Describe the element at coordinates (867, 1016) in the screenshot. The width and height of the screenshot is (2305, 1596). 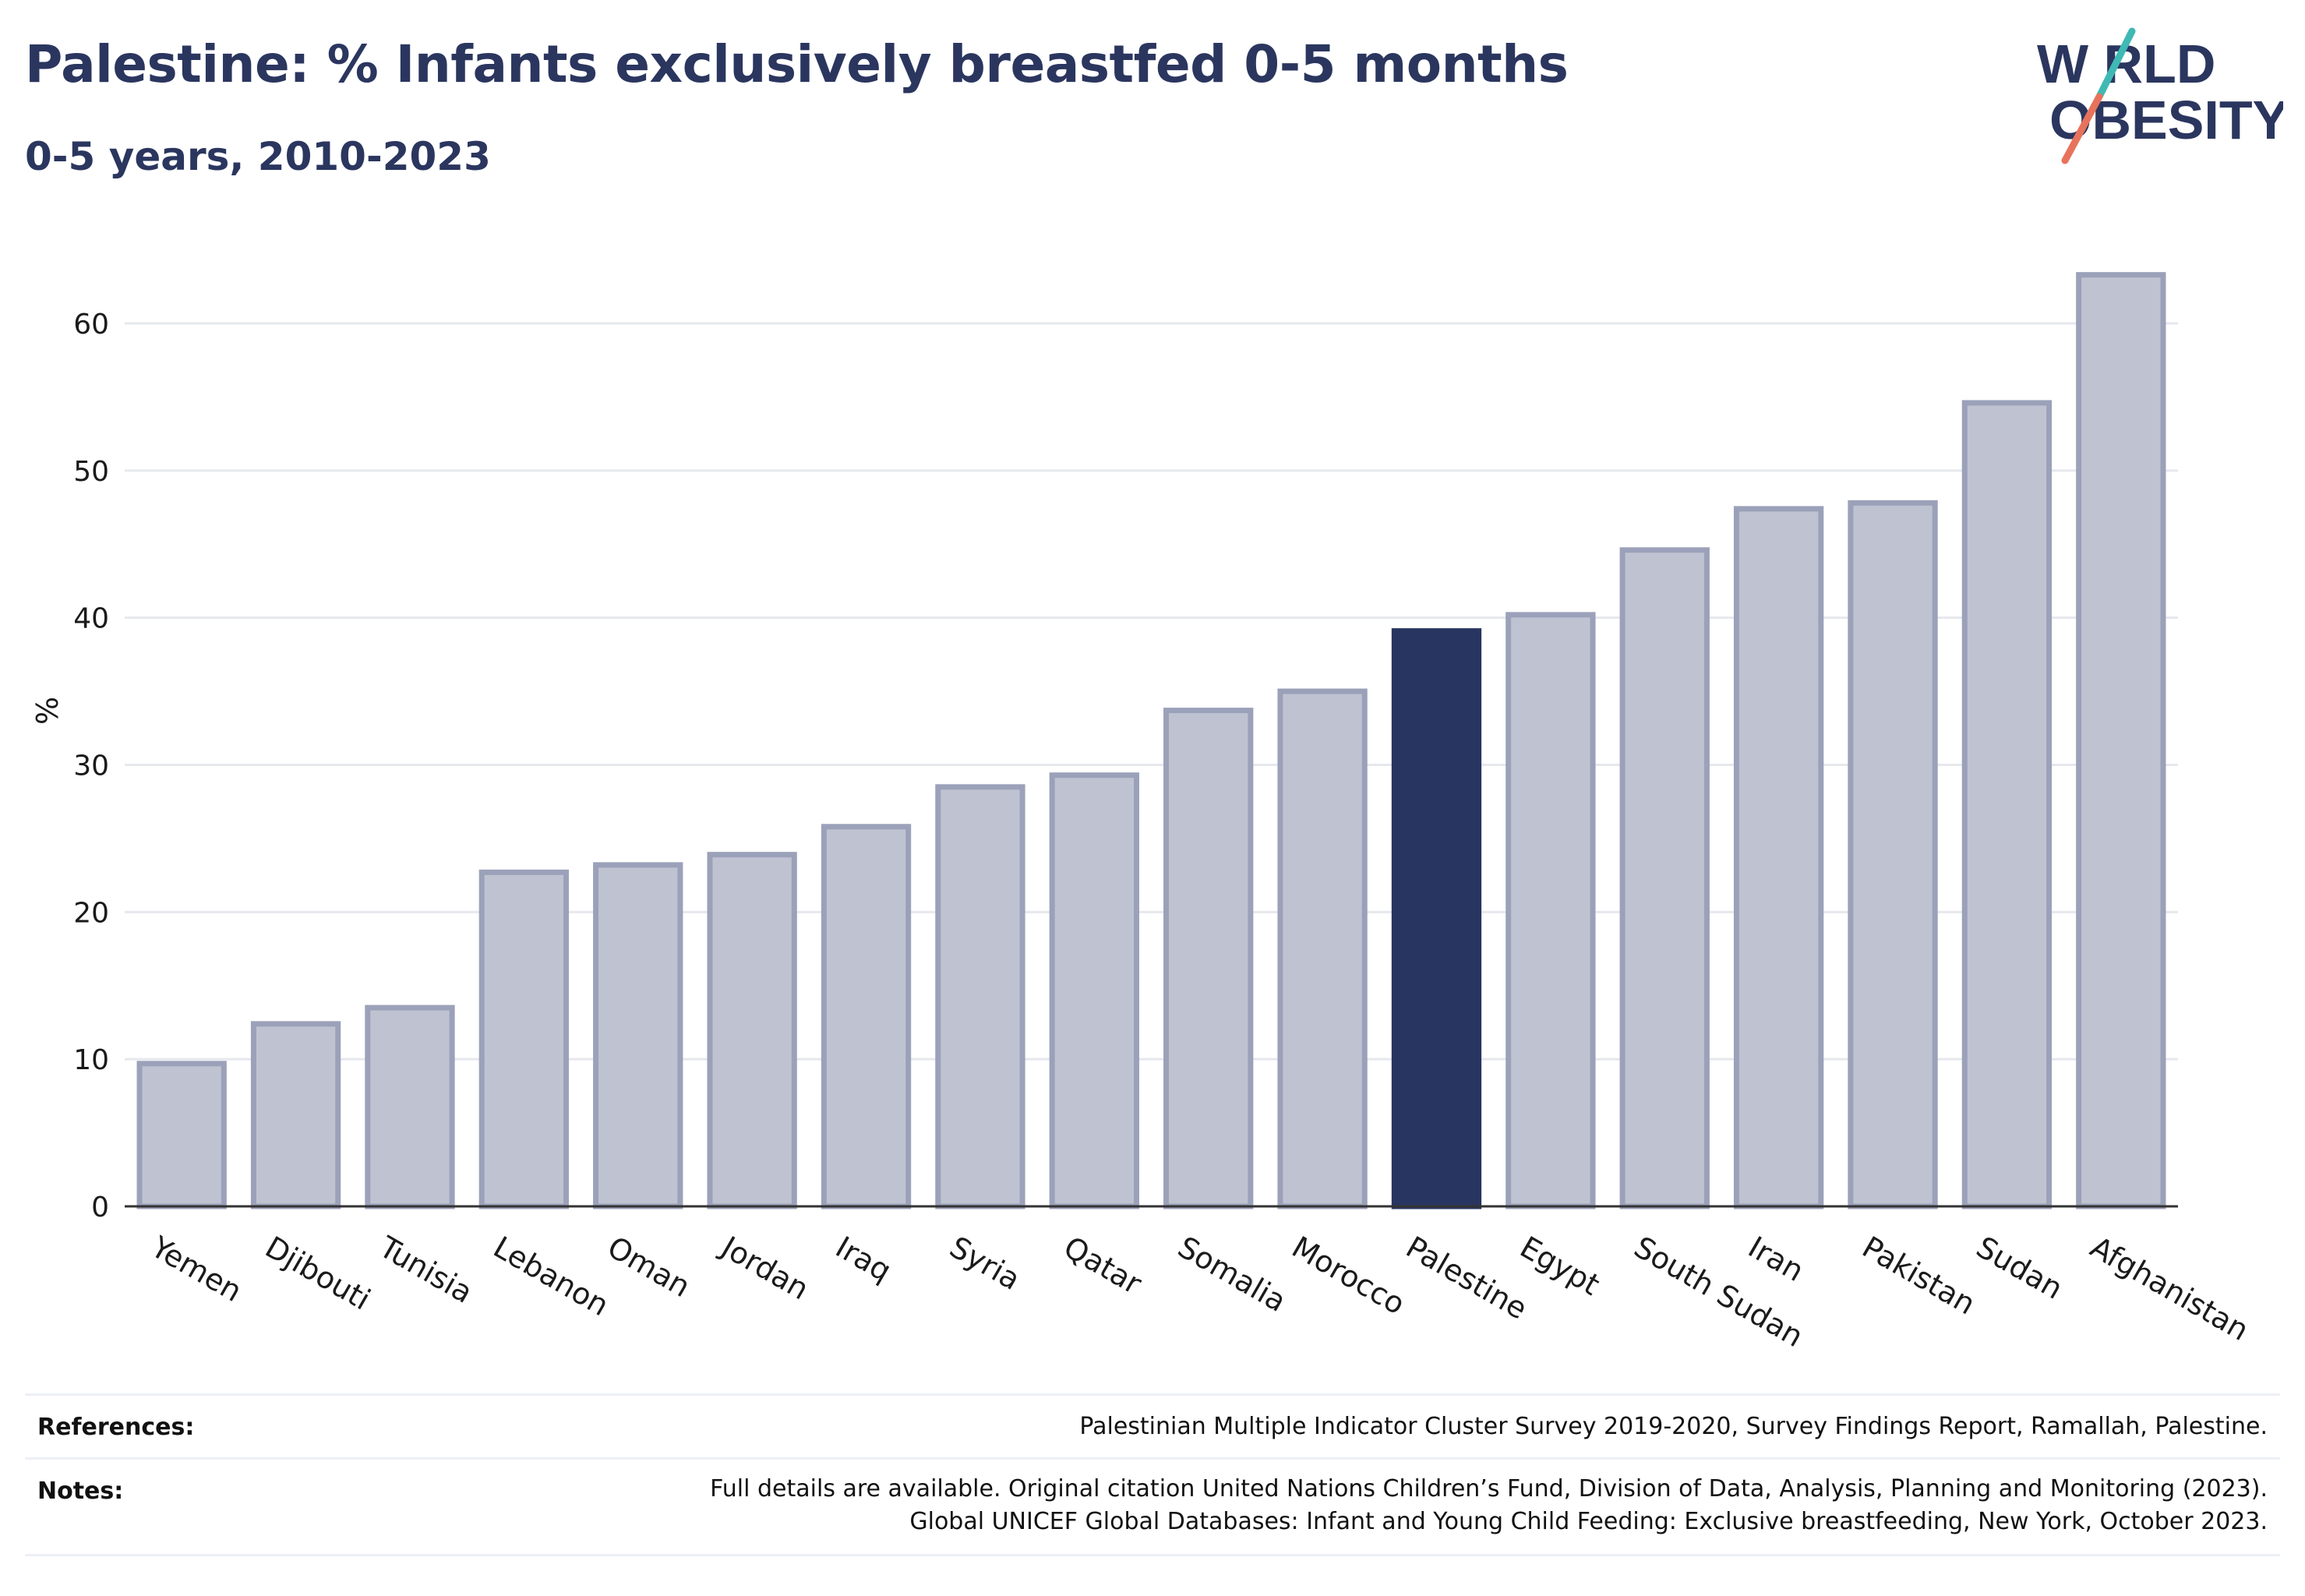
I see `bar-iraq` at that location.